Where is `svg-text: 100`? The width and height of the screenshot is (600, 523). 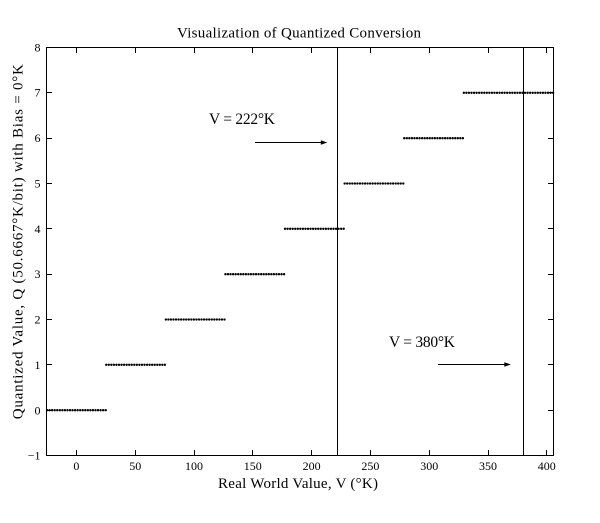 svg-text: 100 is located at coordinates (194, 466).